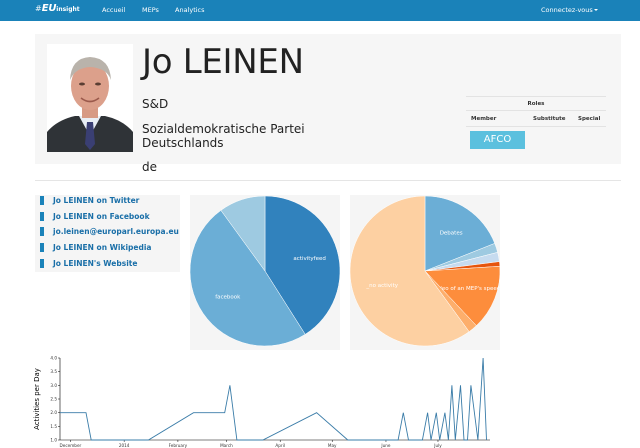 The height and width of the screenshot is (448, 640). I want to click on mep-photo, so click(90, 98).